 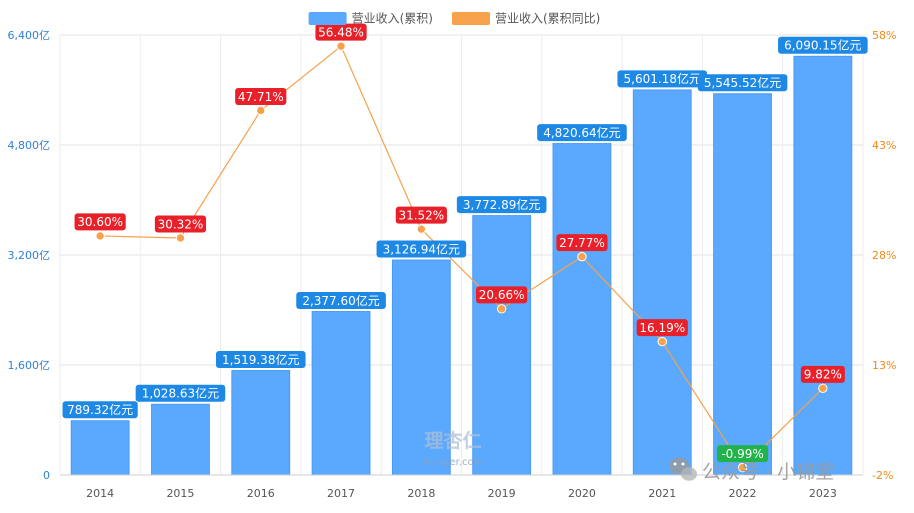 I want to click on x-tick-label: 2023, so click(x=823, y=493).